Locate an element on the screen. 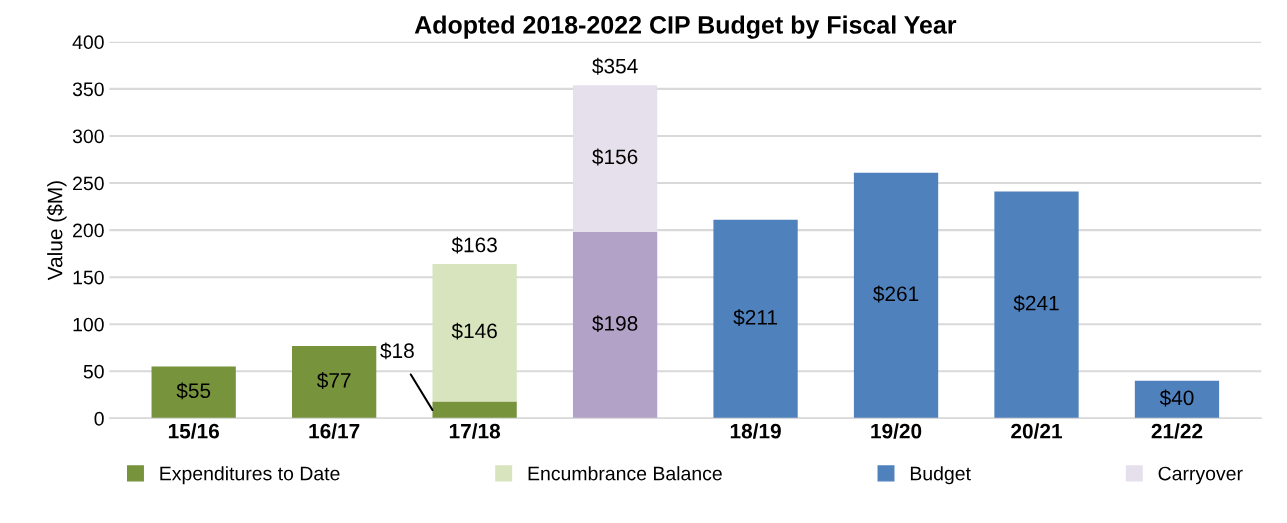  data-label: $146 is located at coordinates (474, 331).